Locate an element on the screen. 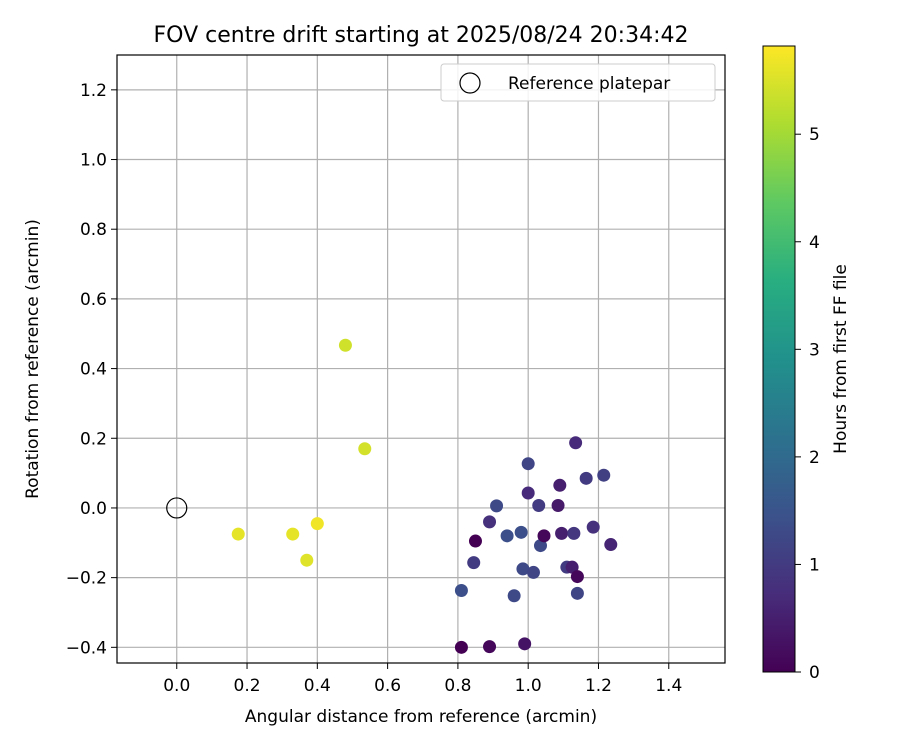 This screenshot has height=754, width=900. colorbar-tick-label: 4 is located at coordinates (814, 243).